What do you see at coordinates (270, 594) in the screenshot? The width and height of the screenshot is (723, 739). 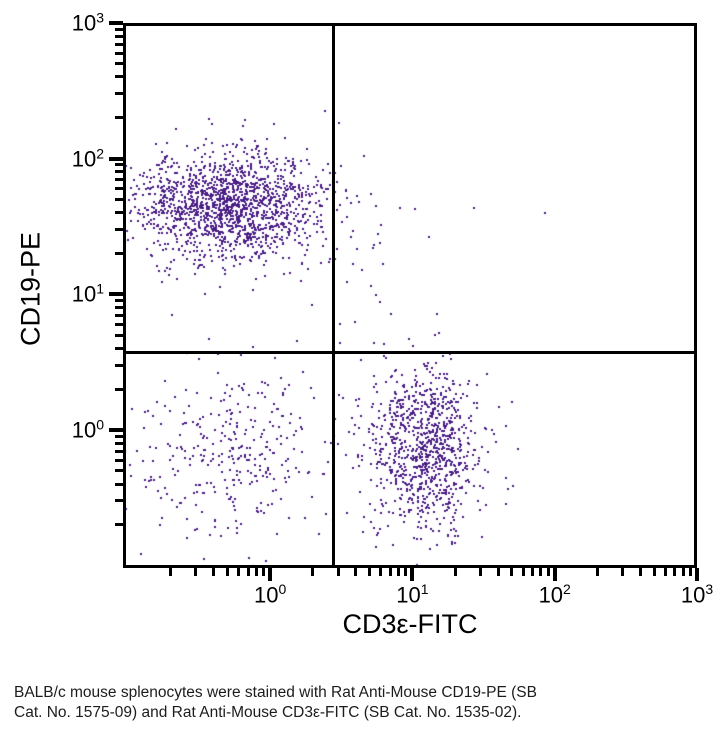 I see `x-tick-label: 10⁰` at bounding box center [270, 594].